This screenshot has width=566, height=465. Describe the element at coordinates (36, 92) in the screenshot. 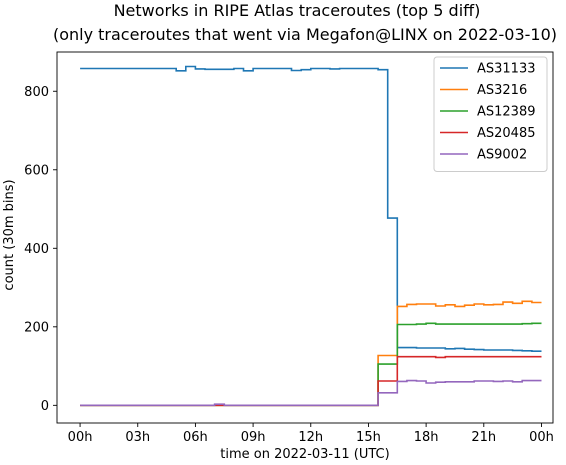

I see `y-tick-label: 800` at that location.